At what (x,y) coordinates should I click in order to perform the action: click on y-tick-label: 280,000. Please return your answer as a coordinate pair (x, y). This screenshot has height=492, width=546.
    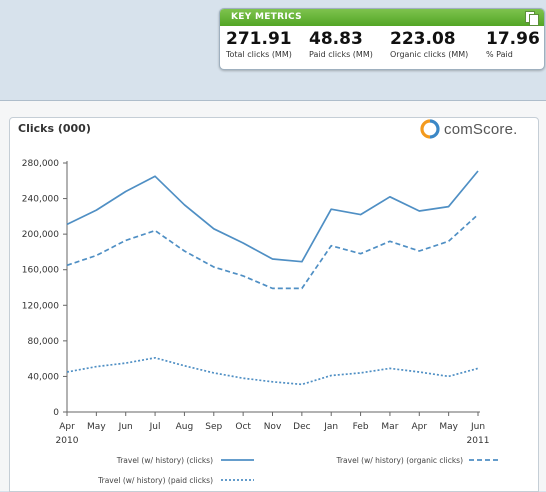
    Looking at the image, I should click on (40, 164).